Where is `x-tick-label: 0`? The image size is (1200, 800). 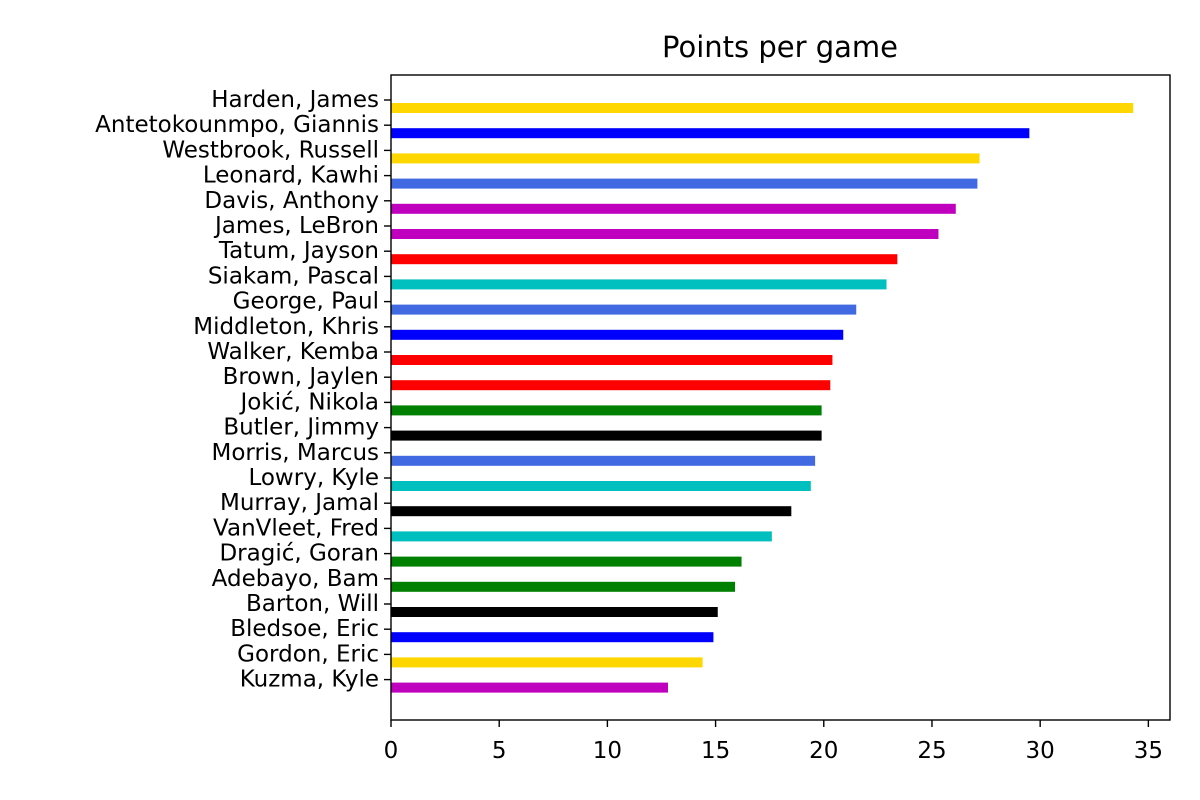
x-tick-label: 0 is located at coordinates (391, 751).